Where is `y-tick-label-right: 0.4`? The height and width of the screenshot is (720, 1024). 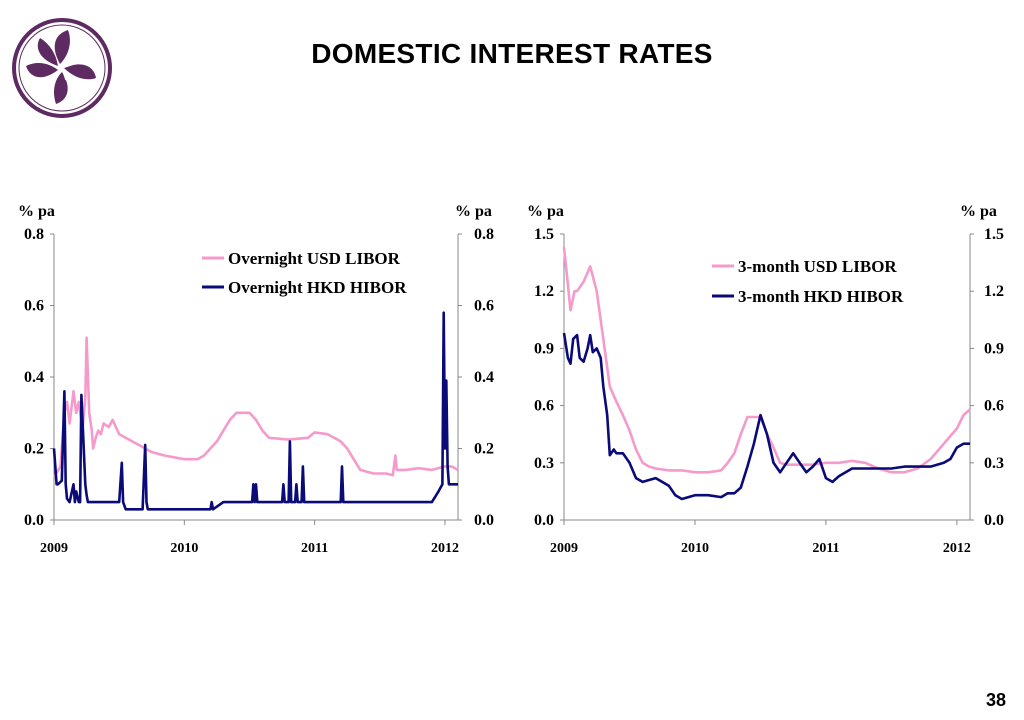 y-tick-label-right: 0.4 is located at coordinates (484, 377).